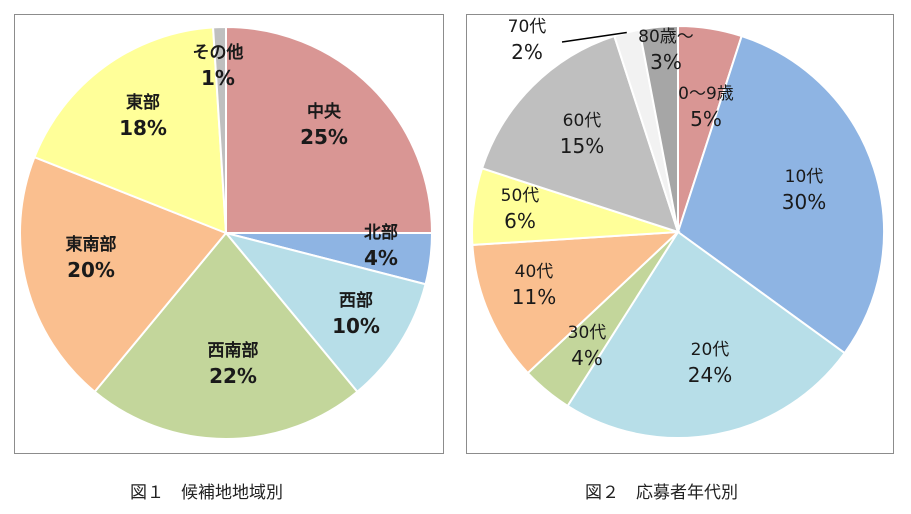 This screenshot has height=514, width=911. Describe the element at coordinates (666, 50) in the screenshot. I see `age-data-label-8: 80歳～ 3%` at that location.